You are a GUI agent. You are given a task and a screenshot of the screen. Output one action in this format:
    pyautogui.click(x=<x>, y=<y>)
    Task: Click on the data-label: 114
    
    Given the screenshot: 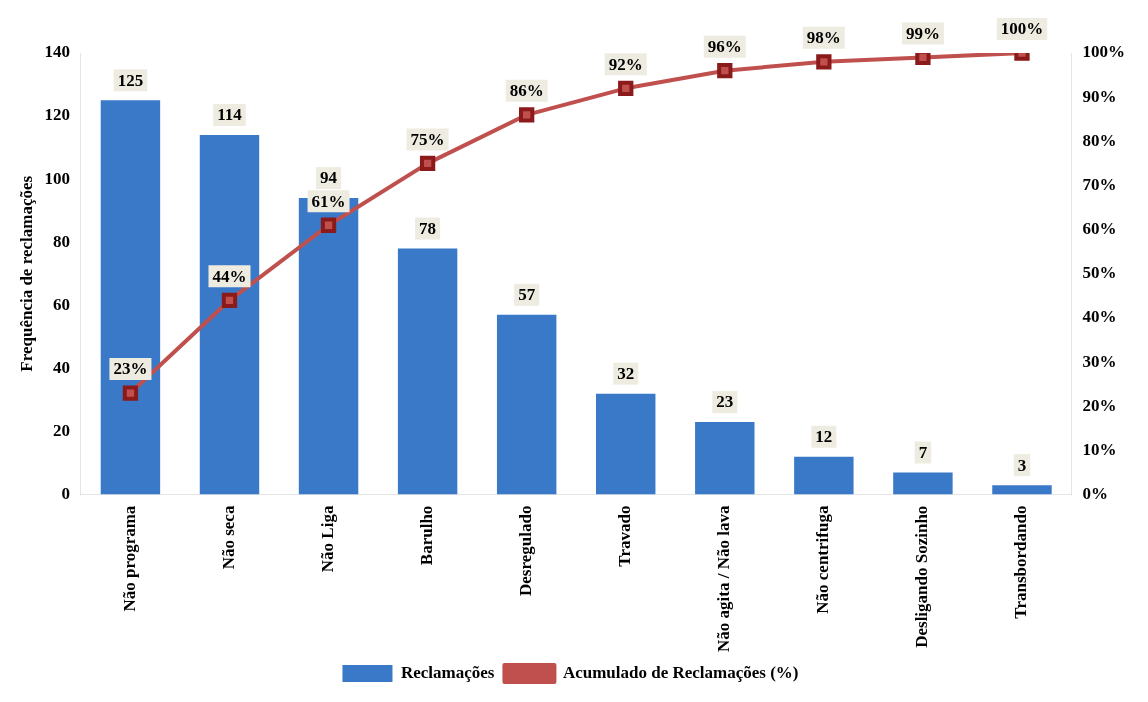 What is the action you would take?
    pyautogui.click(x=230, y=115)
    